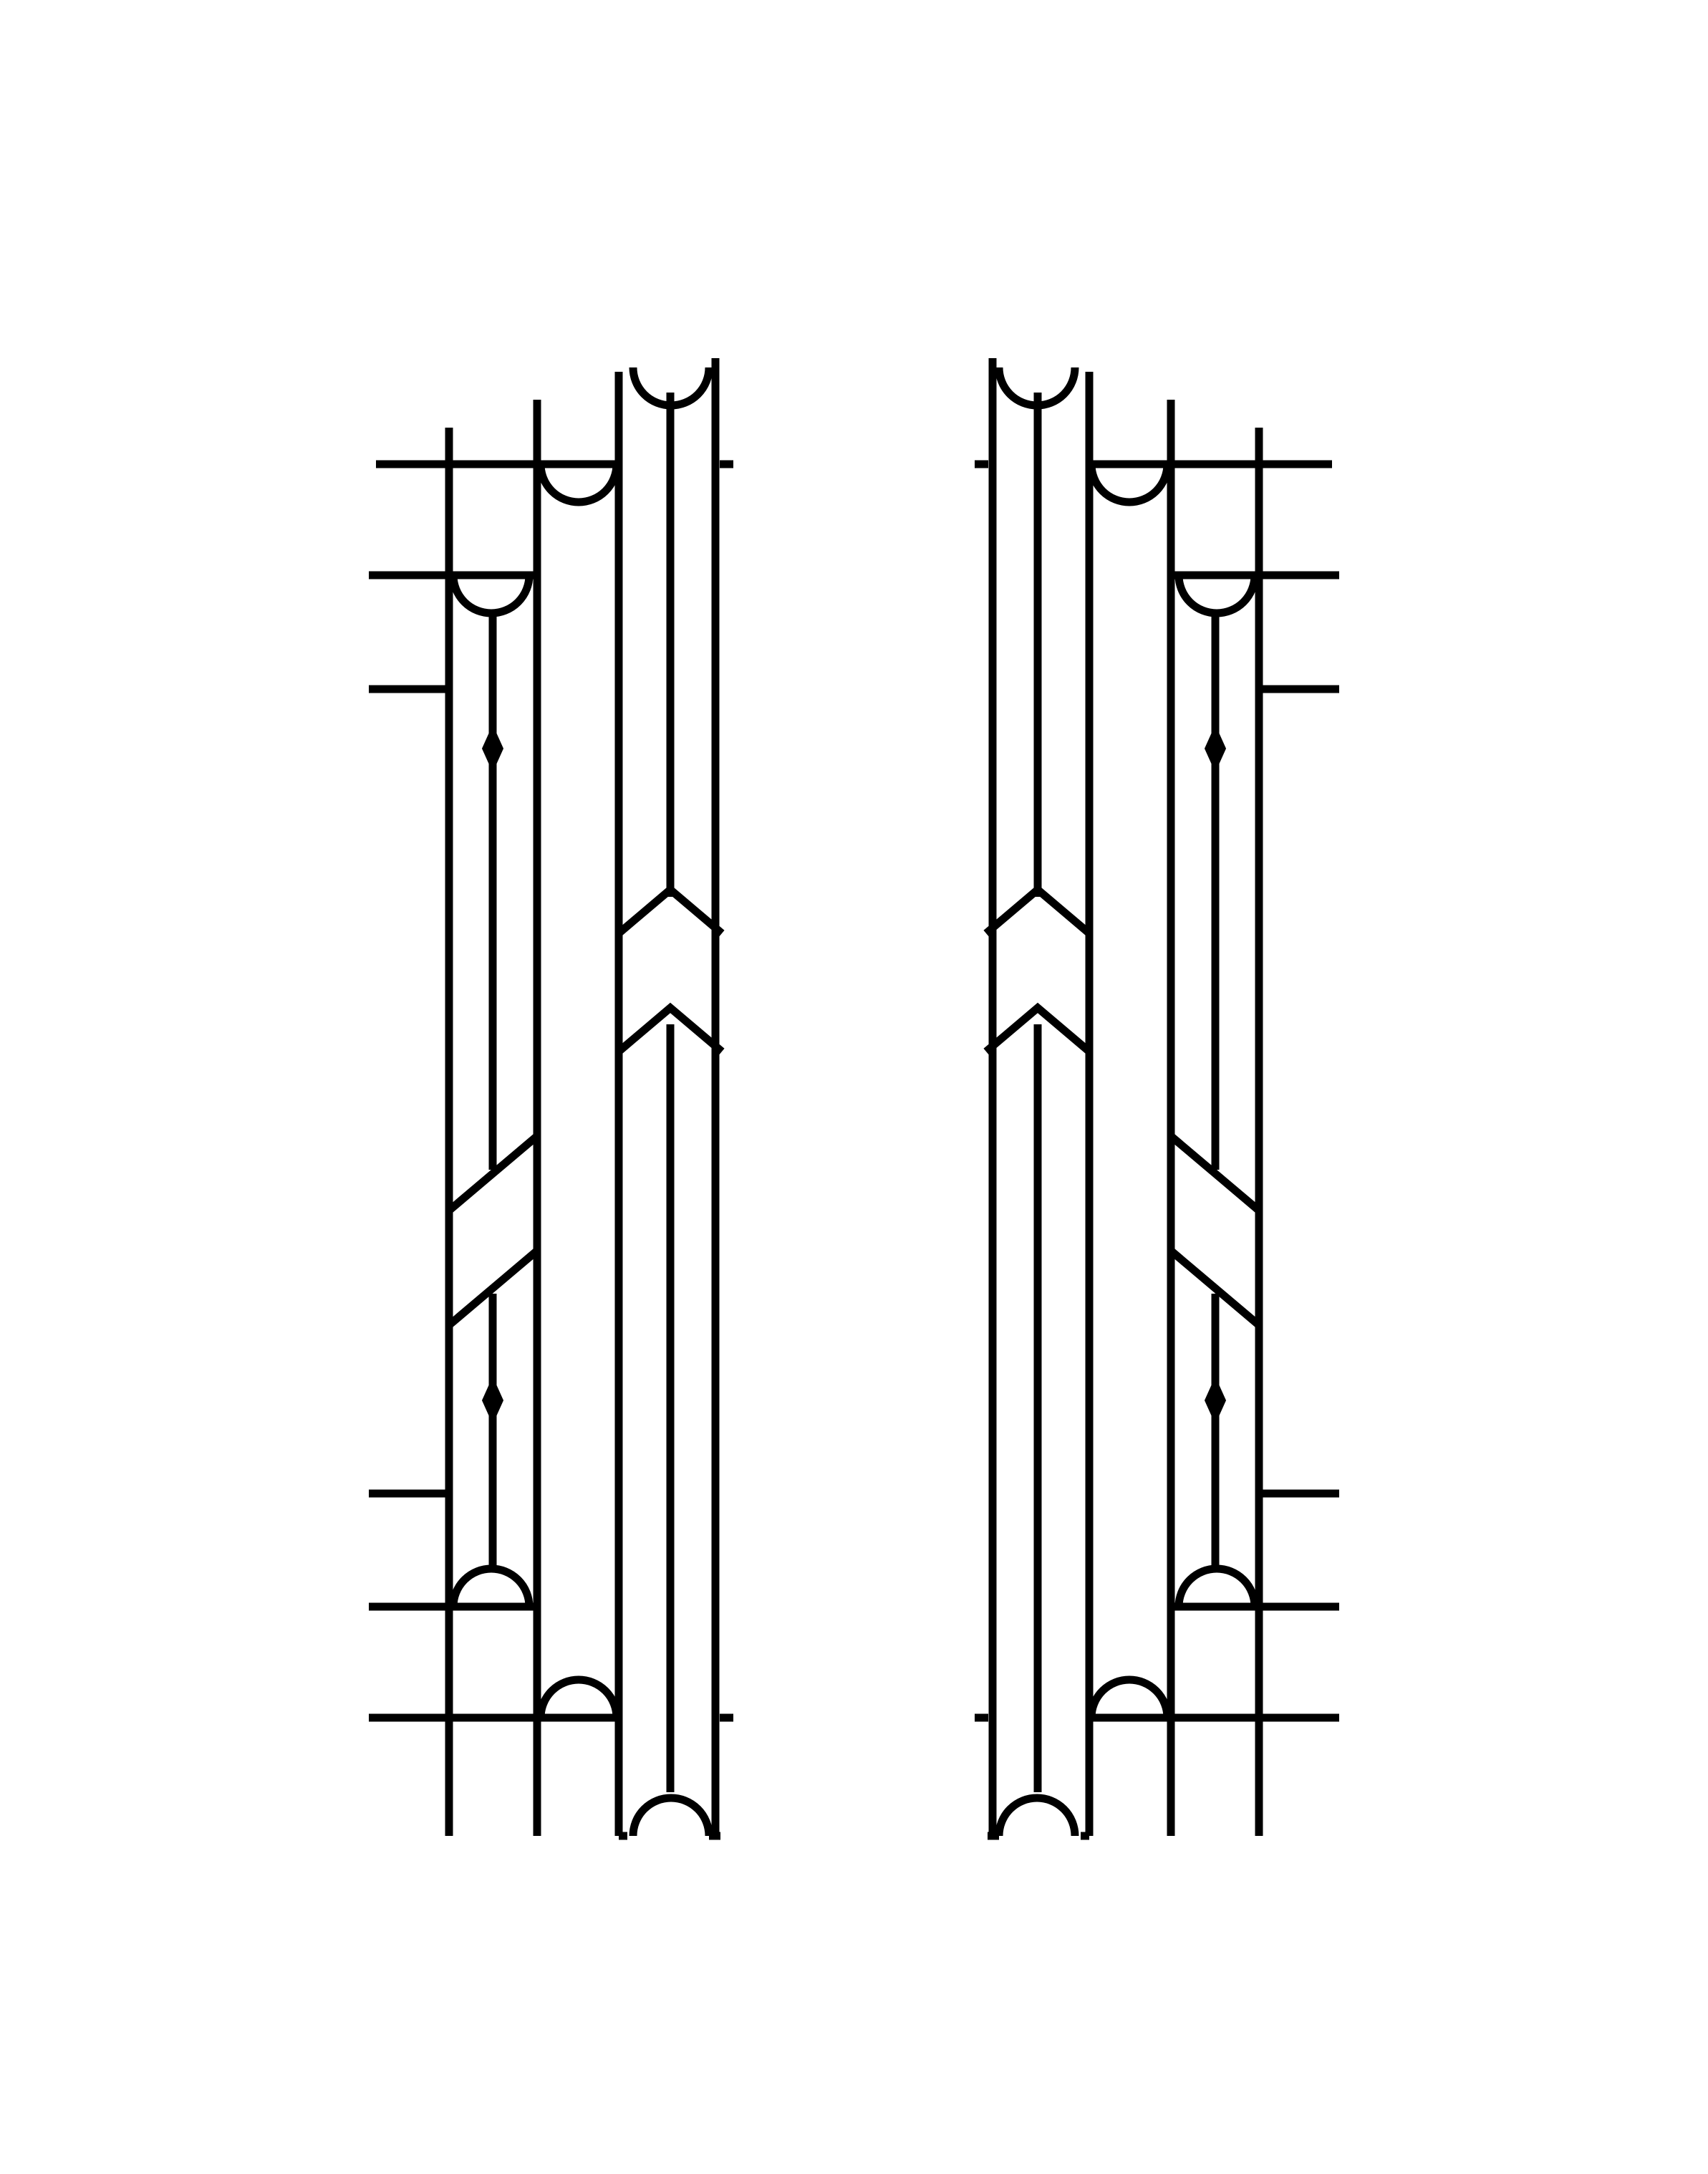  Describe the element at coordinates (551, 1099) in the screenshot. I see `left-panel` at that location.